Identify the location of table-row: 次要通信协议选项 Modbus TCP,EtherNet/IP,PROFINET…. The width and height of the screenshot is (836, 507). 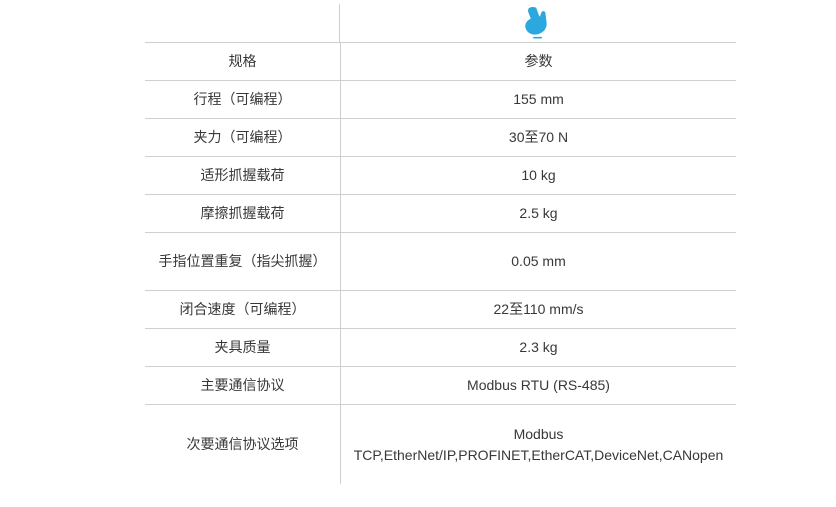
(440, 444).